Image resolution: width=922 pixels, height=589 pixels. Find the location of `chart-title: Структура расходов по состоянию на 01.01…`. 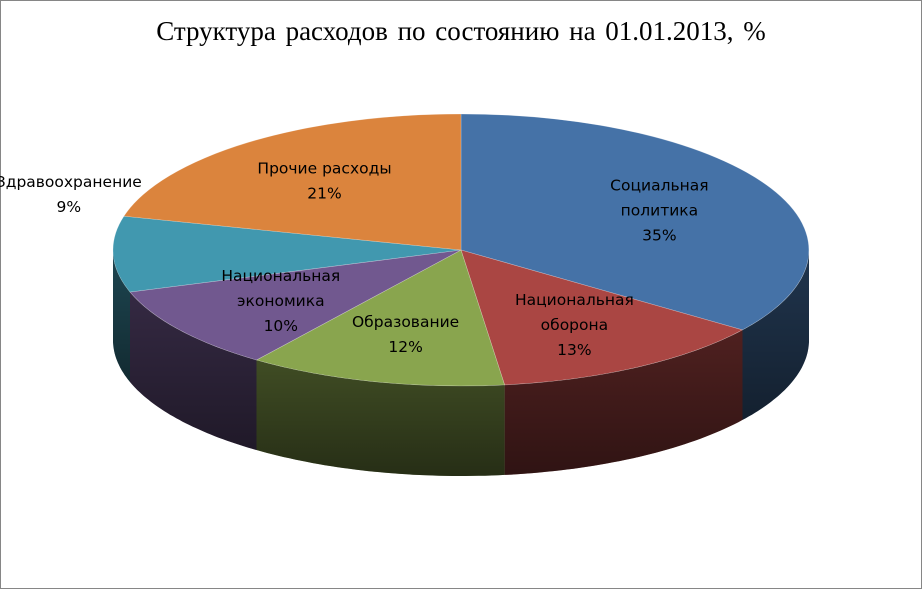

chart-title: Структура расходов по состоянию на 01.01… is located at coordinates (461, 31).